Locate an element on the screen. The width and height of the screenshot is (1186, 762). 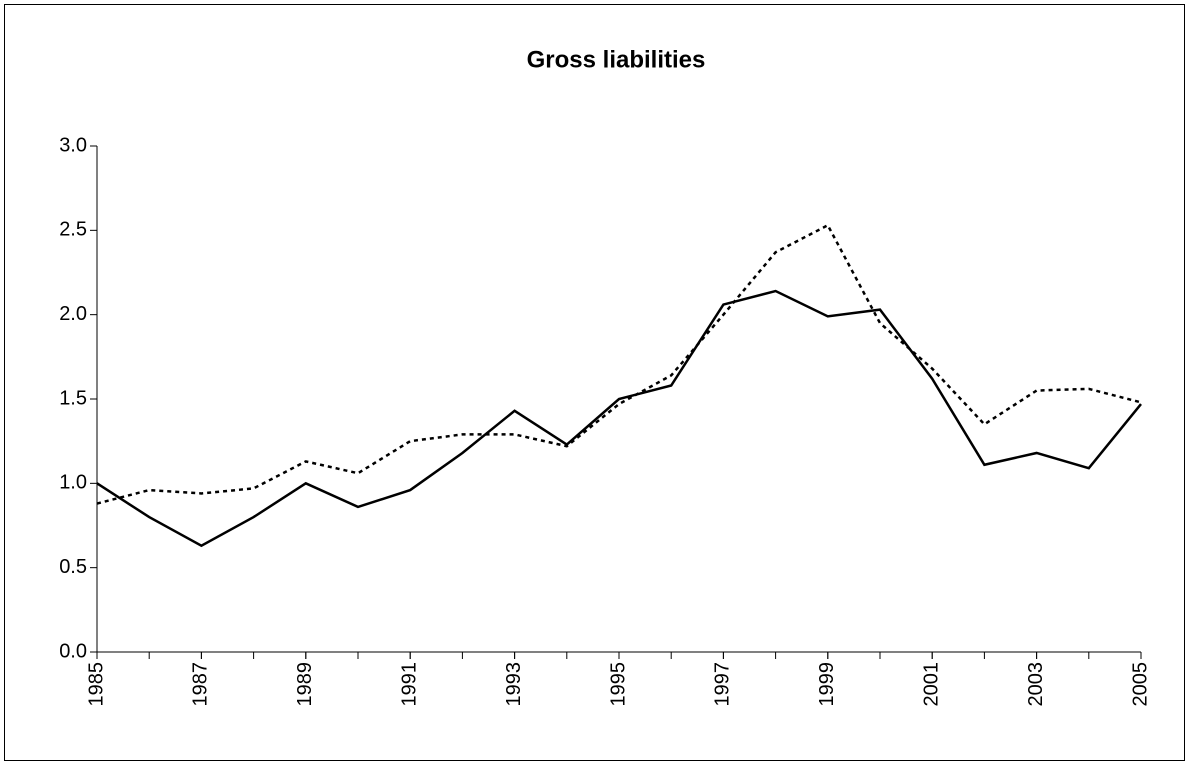
x-tick-label: 2001 is located at coordinates (931, 684).